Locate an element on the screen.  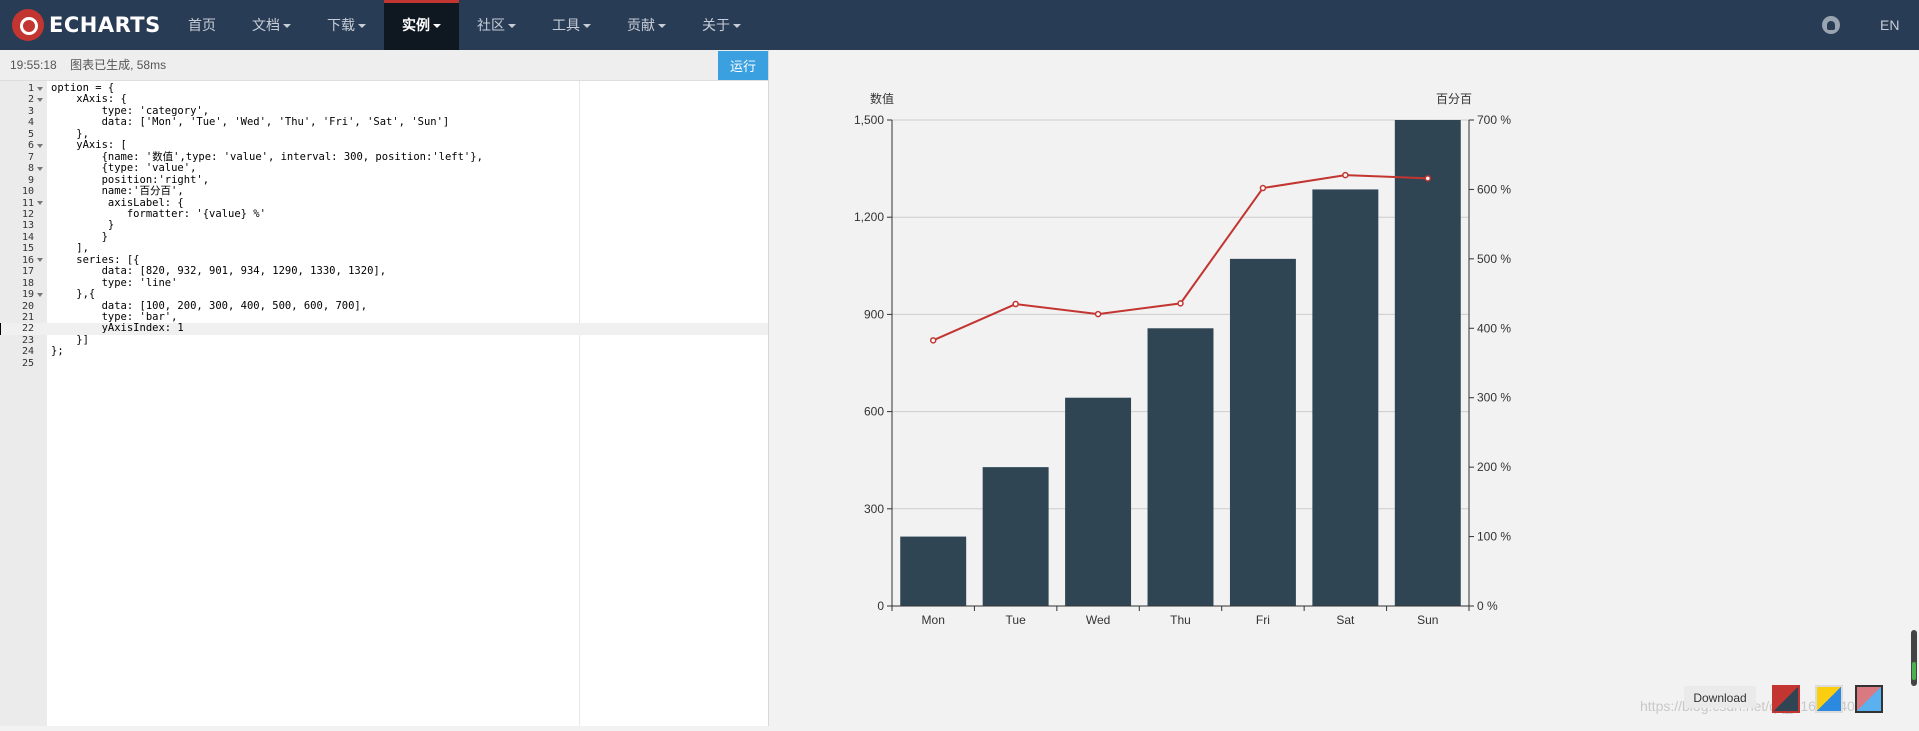
y-right-tick-label: 100 % is located at coordinates (1494, 537).